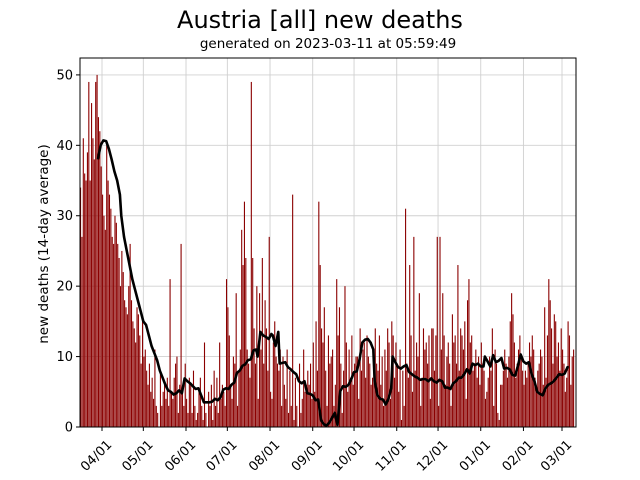 The width and height of the screenshot is (640, 480). What do you see at coordinates (556, 456) in the screenshot?
I see `svg-text: 03/01` at bounding box center [556, 456].